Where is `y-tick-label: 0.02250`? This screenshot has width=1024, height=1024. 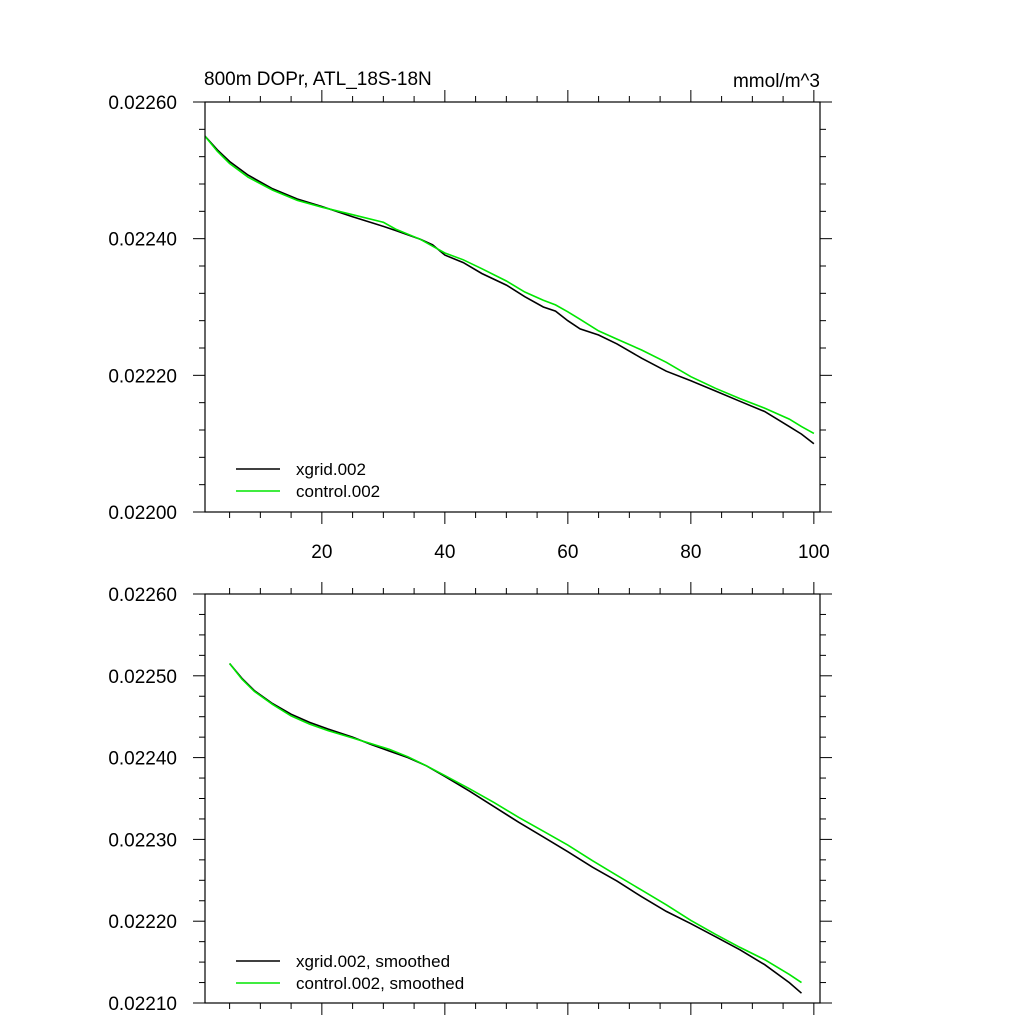 y-tick-label: 0.02250 is located at coordinates (142, 677).